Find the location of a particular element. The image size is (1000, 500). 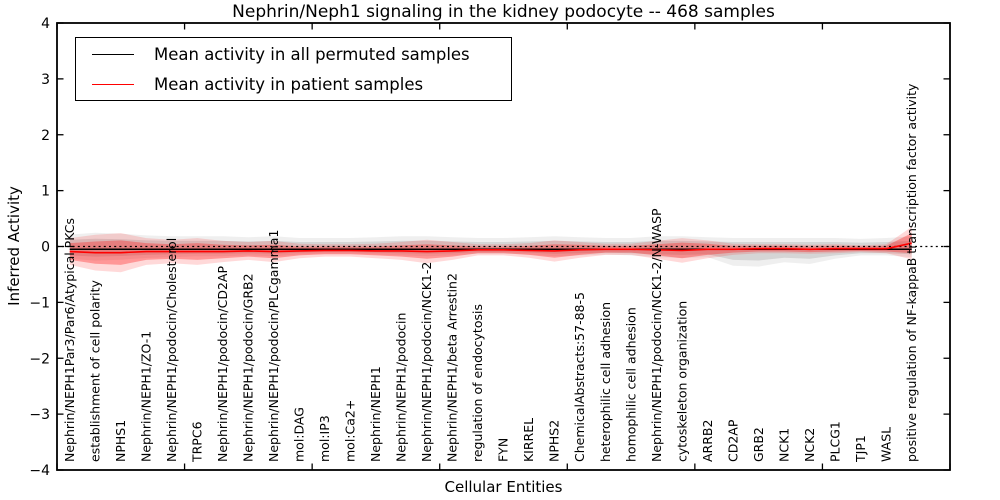

y-tick-label: 1 is located at coordinates (45, 192).